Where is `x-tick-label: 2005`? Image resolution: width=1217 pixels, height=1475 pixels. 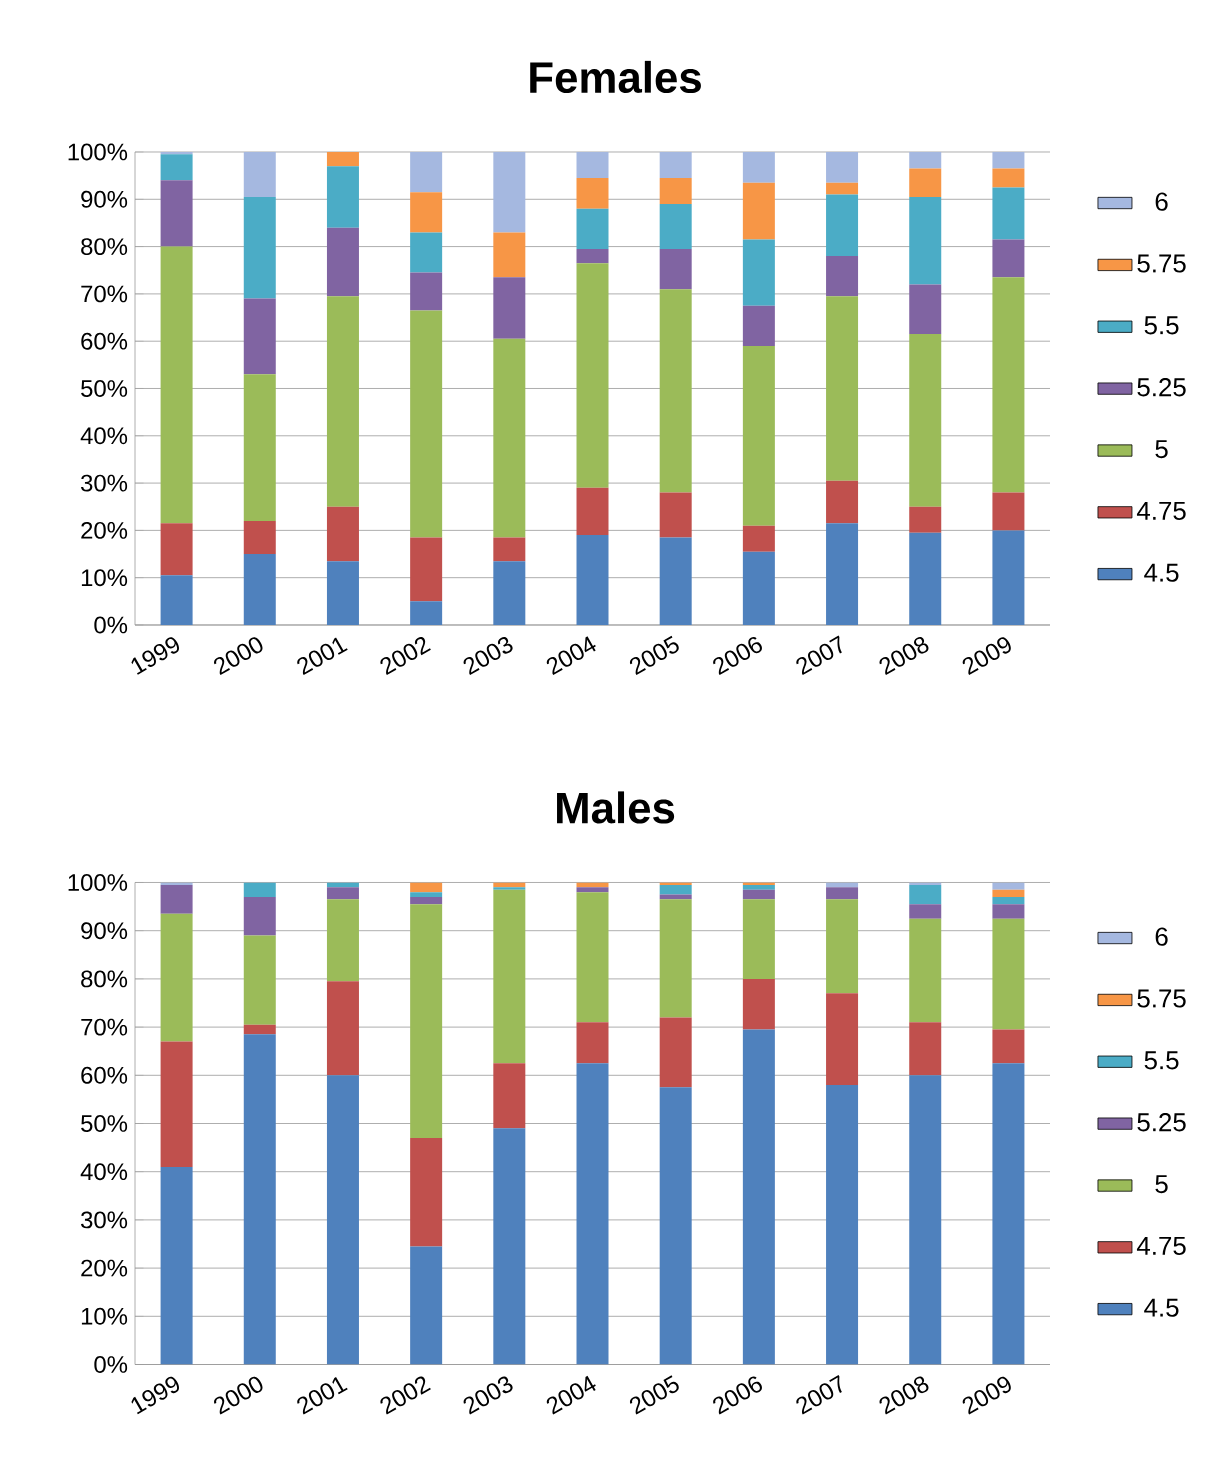 x-tick-label: 2005 is located at coordinates (654, 655).